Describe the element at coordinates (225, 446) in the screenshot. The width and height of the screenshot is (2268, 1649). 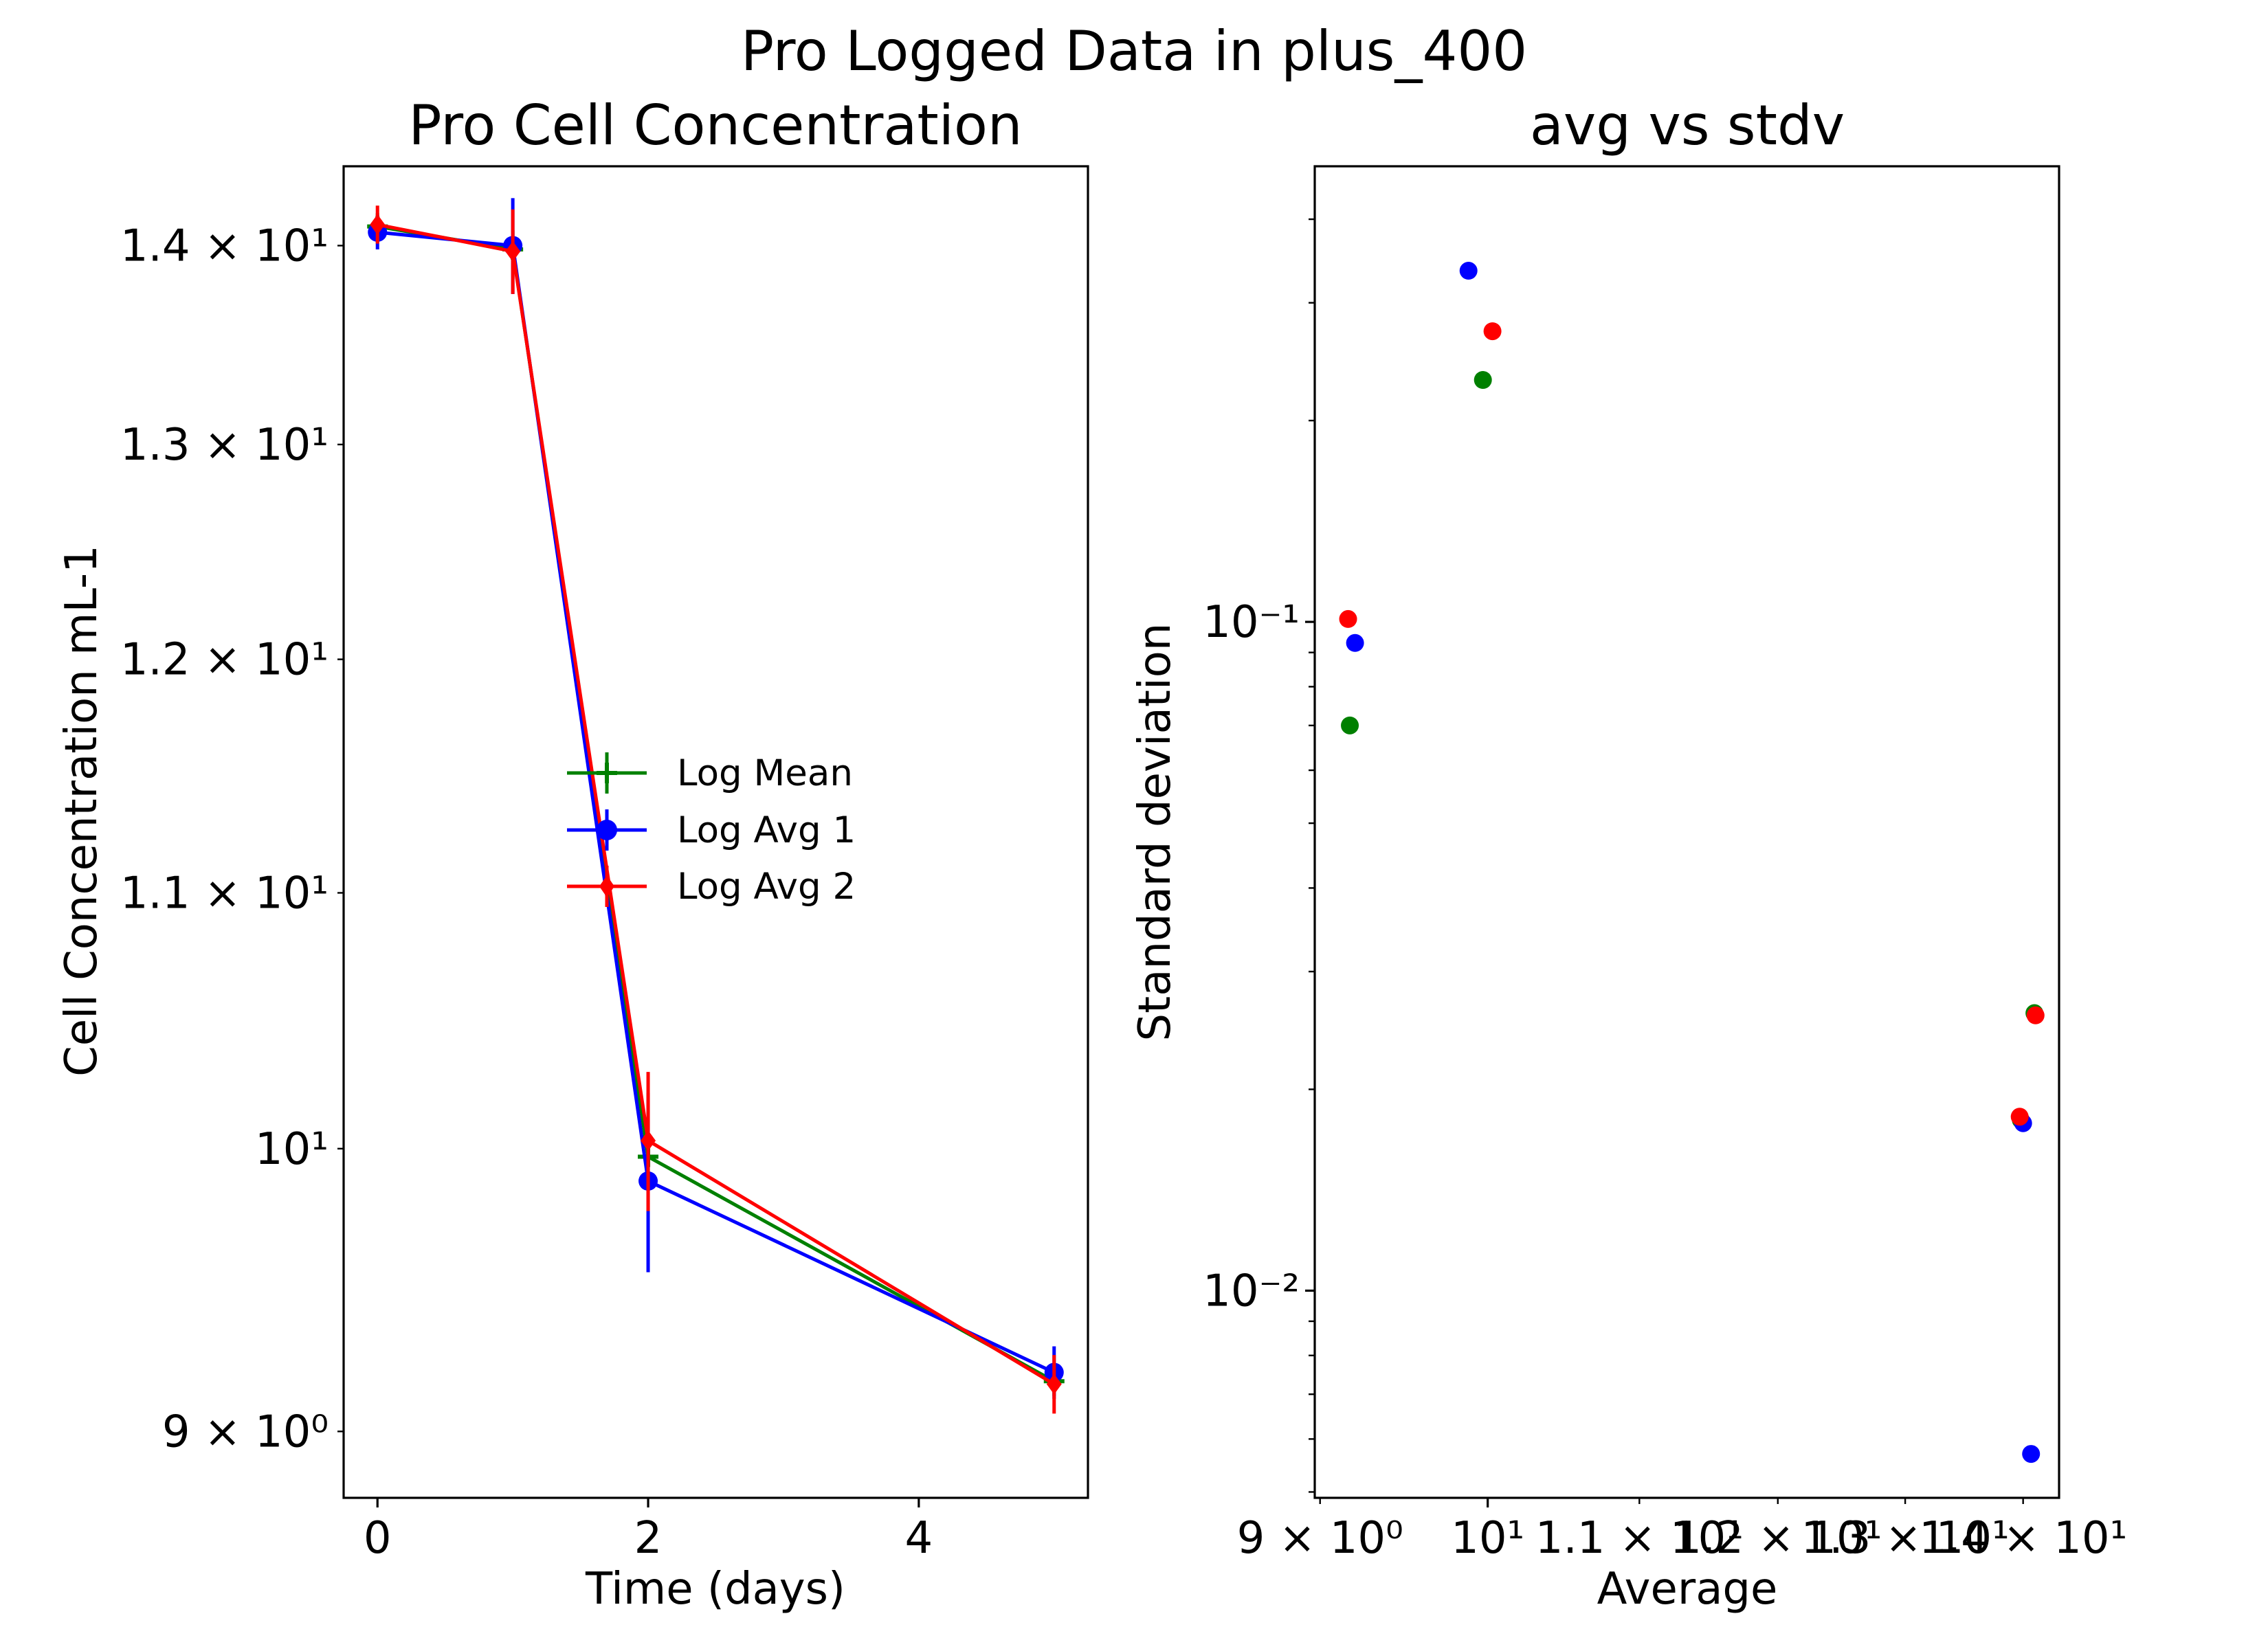
I see `left-y-tick-label: 1.3 × 10¹` at that location.